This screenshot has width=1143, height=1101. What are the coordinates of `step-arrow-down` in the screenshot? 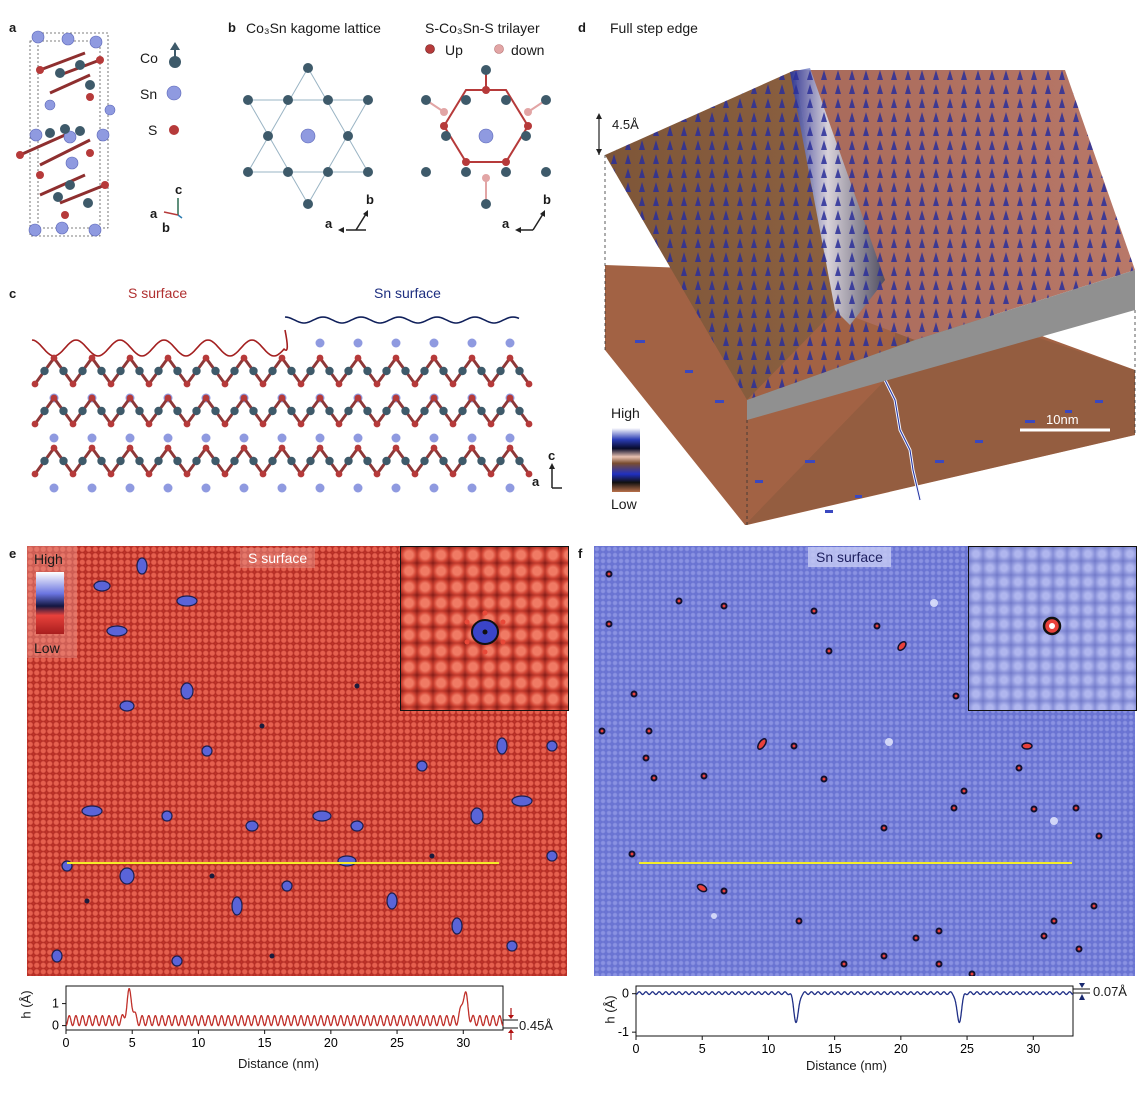 It's located at (511, 1017).